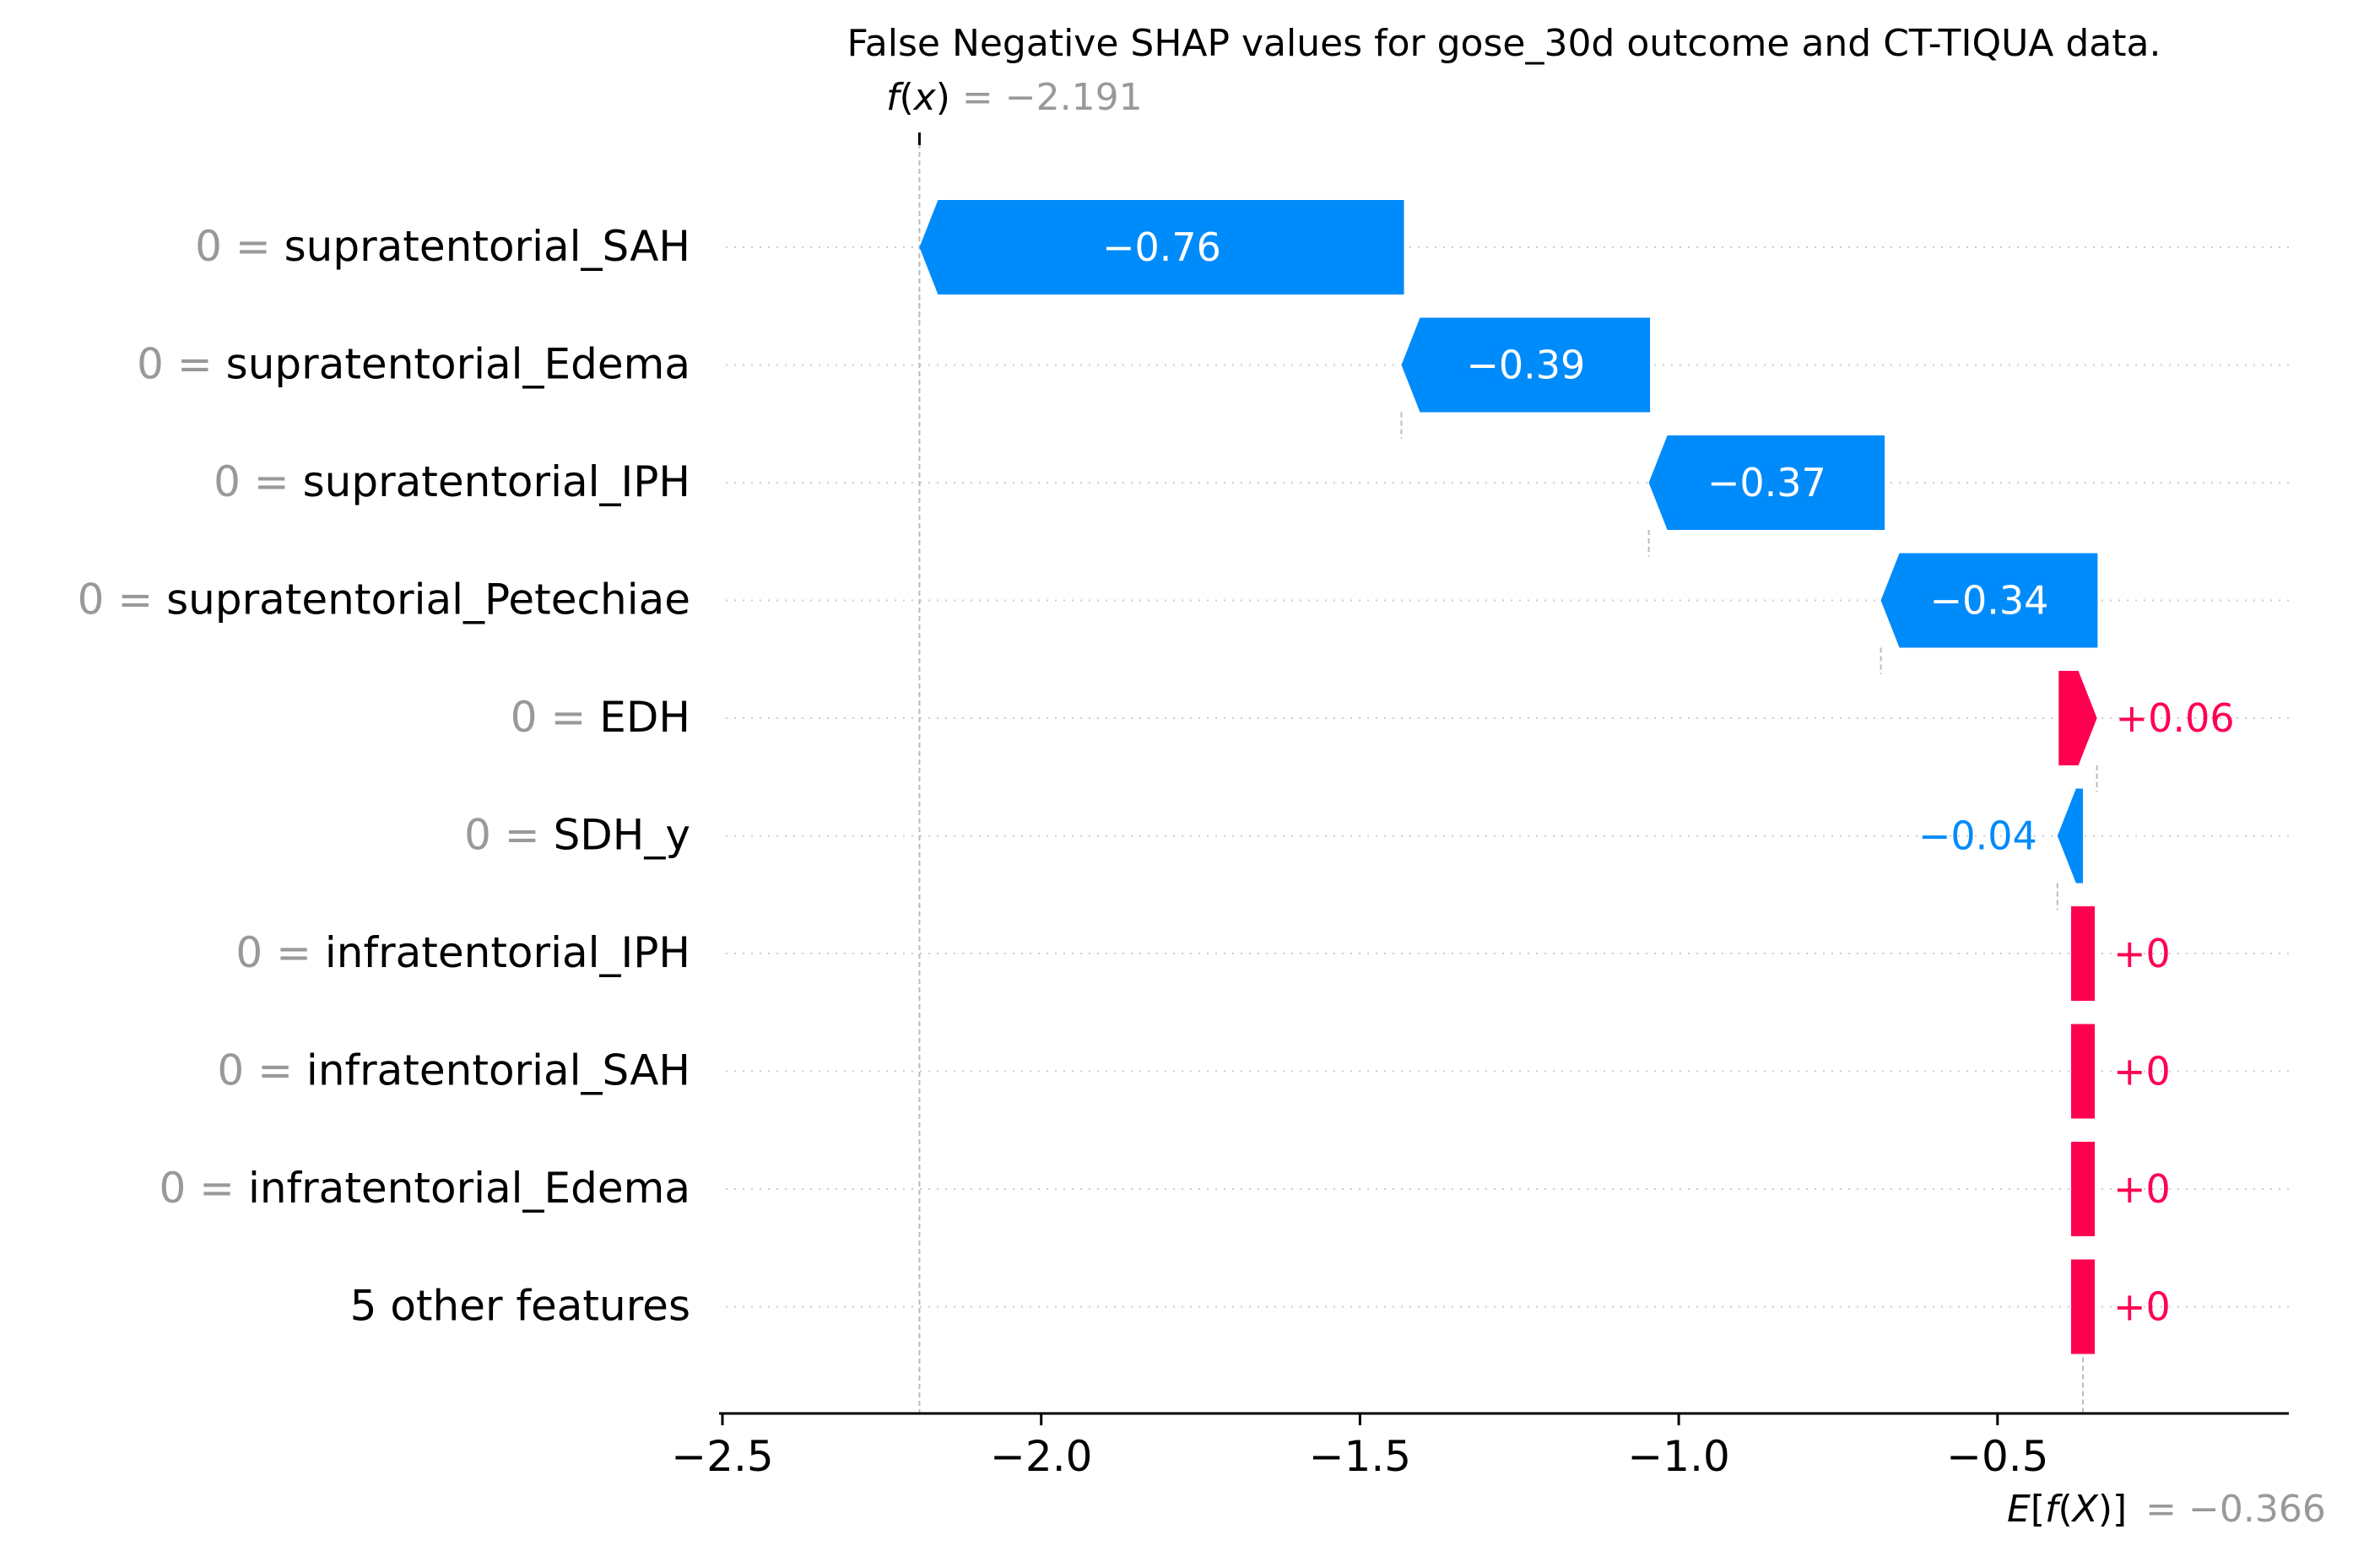 This screenshot has height=1551, width=2380. What do you see at coordinates (1997, 1457) in the screenshot?
I see `x-tick-label: −0.5` at bounding box center [1997, 1457].